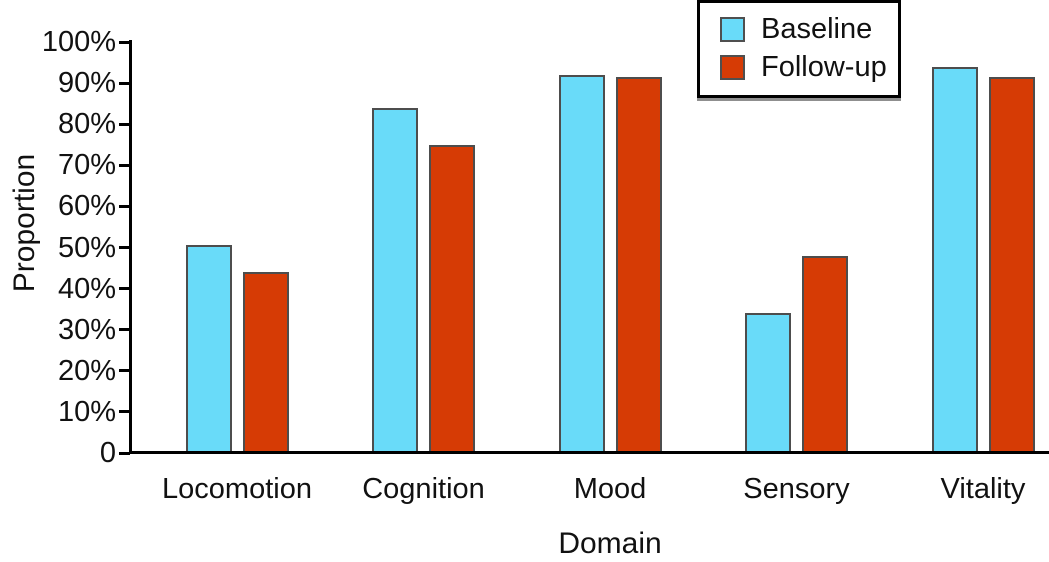 This screenshot has width=1049, height=562. Describe the element at coordinates (124, 42) in the screenshot. I see `y-tick-mark-100-` at that location.